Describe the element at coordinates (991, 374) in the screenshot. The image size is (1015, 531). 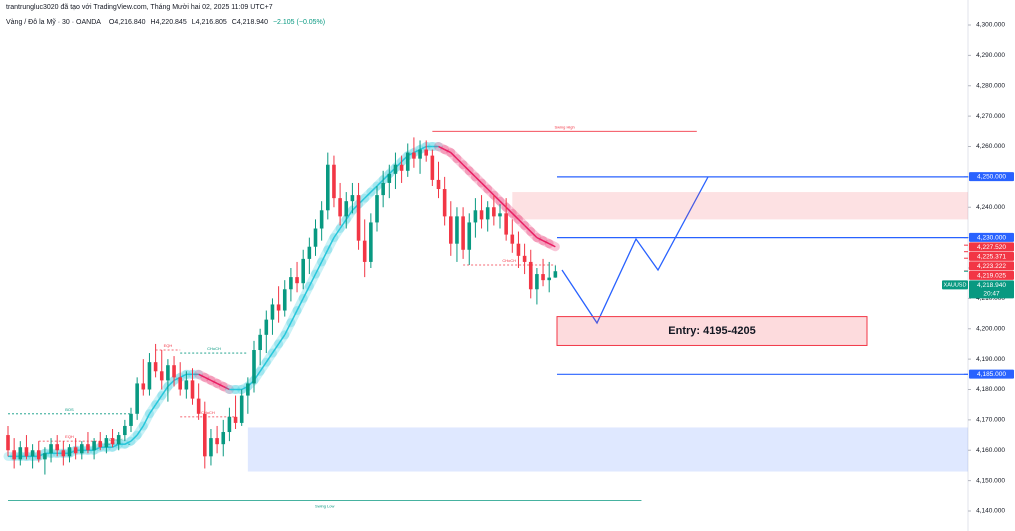
I see `price-label: 4,185.000` at that location.